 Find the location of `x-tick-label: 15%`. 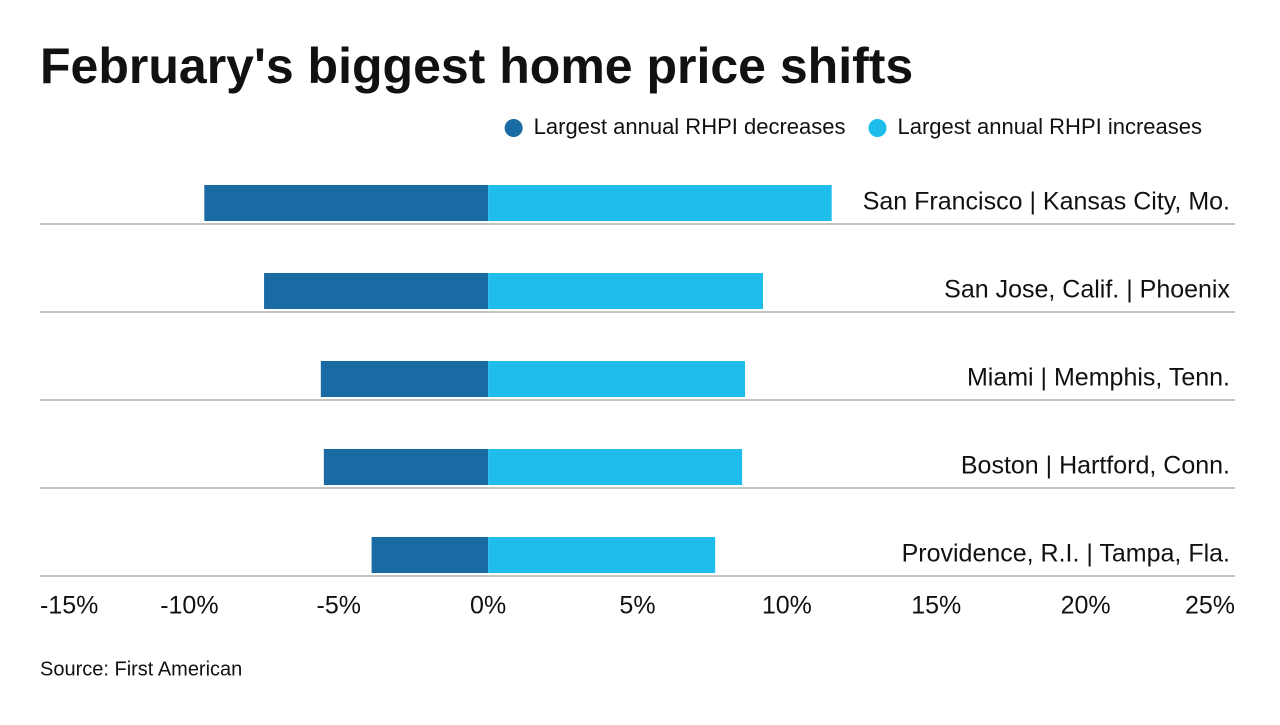

x-tick-label: 15% is located at coordinates (936, 606).